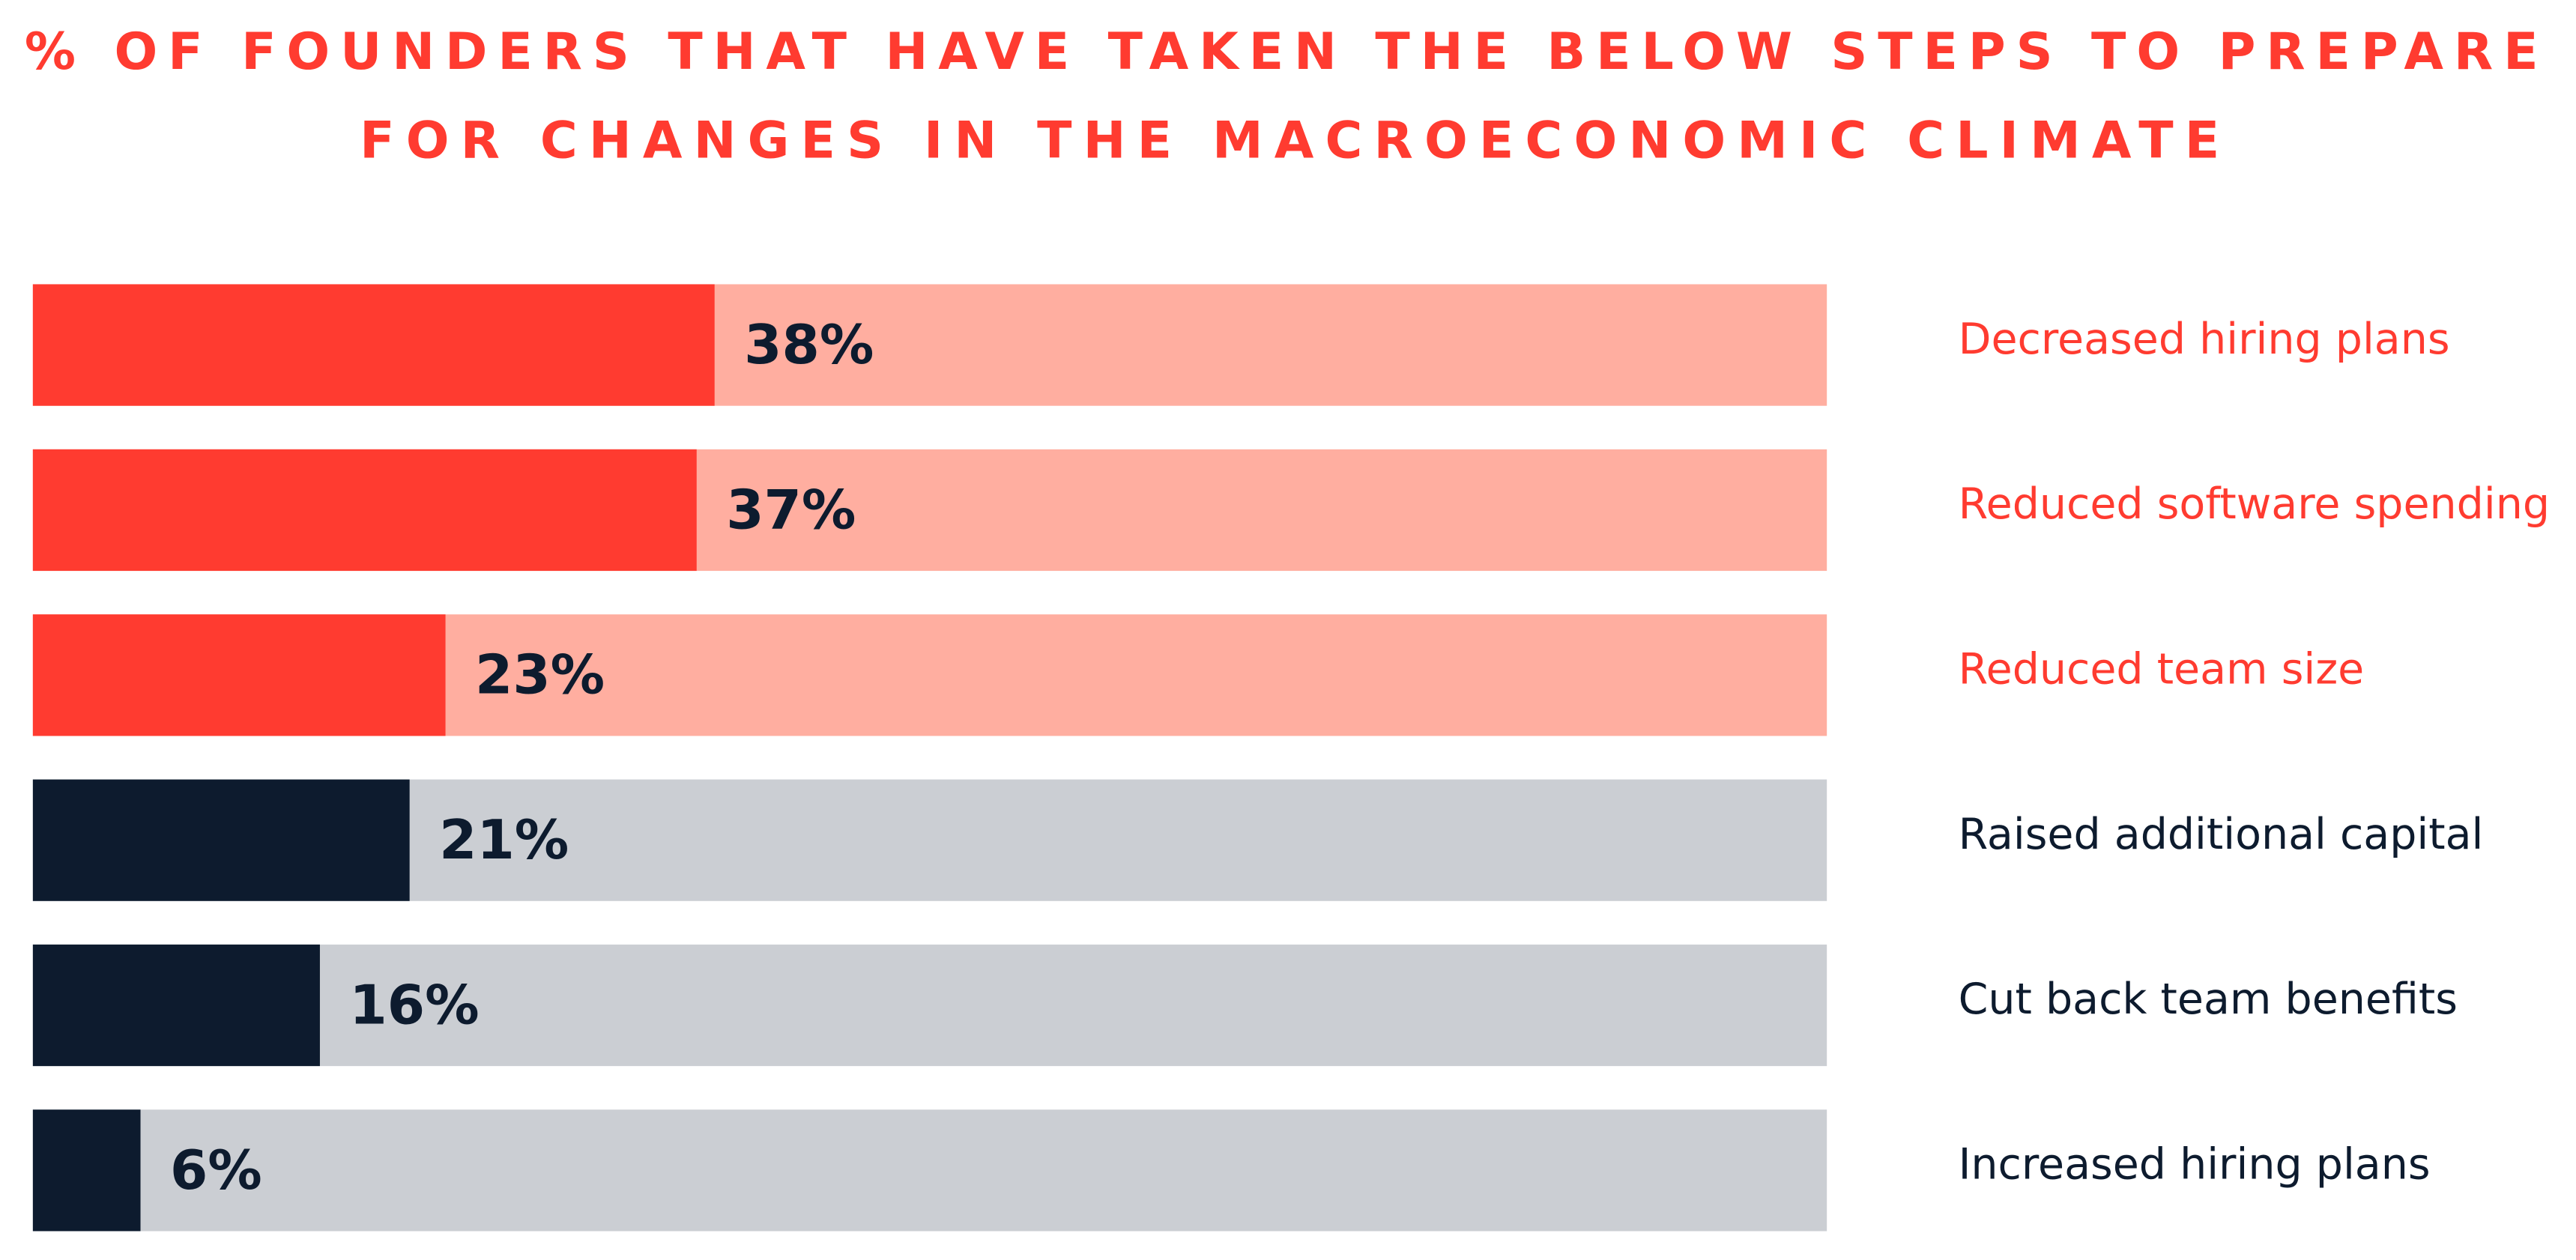 This screenshot has height=1260, width=2576. Describe the element at coordinates (414, 1005) in the screenshot. I see `value-label: 16%` at that location.